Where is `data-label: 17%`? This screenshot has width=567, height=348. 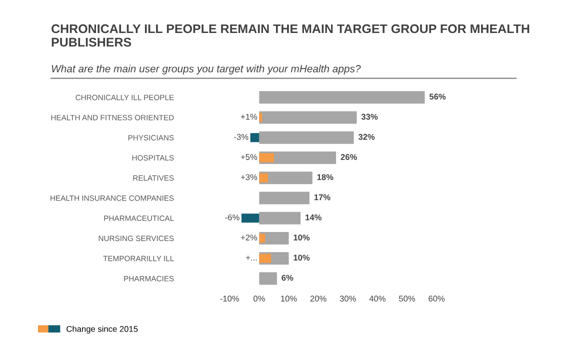
data-label: 17% is located at coordinates (322, 197).